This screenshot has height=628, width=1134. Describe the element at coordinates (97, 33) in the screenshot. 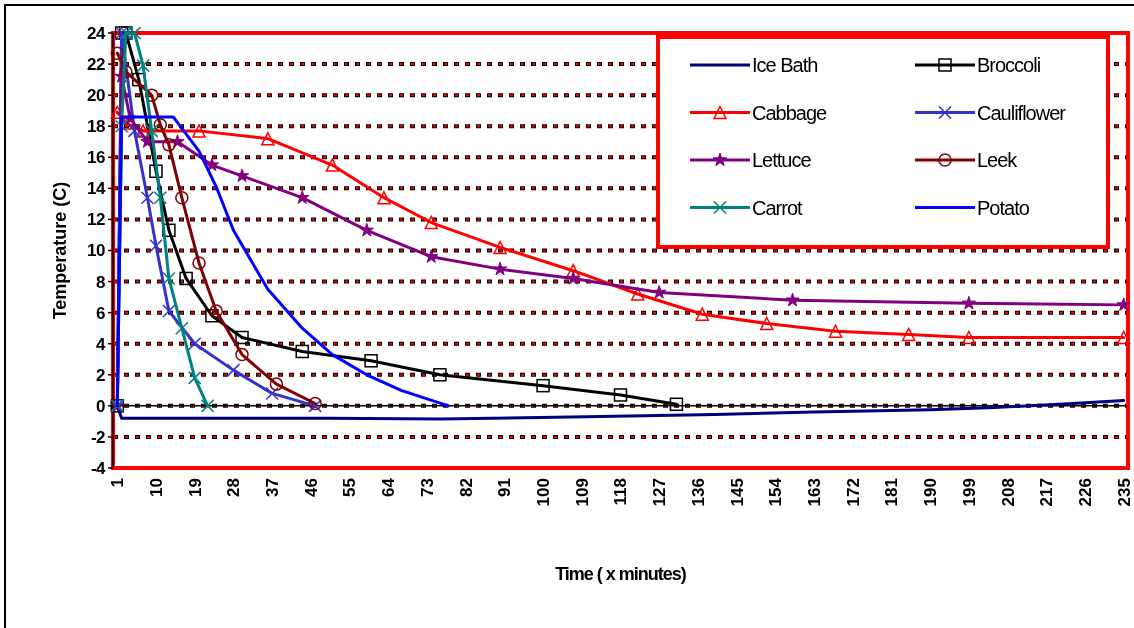

I see `y-tick-label: 24` at that location.